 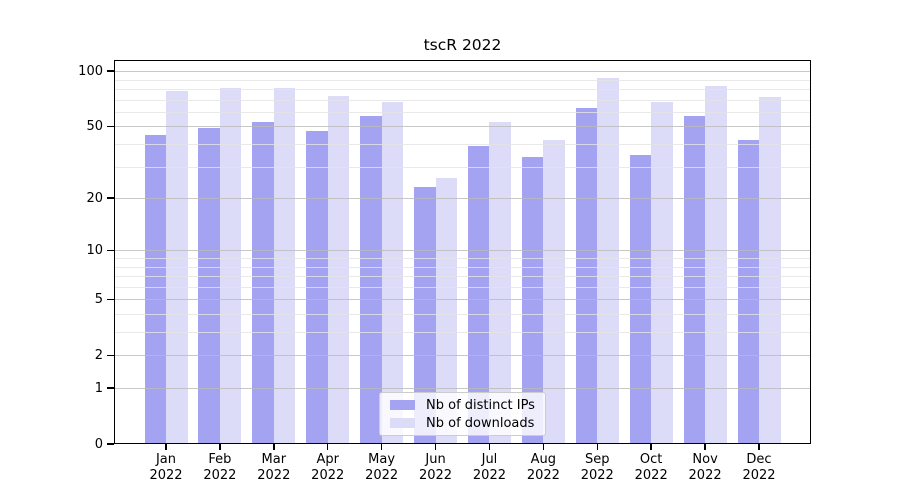 What do you see at coordinates (435, 447) in the screenshot?
I see `x-tick-mark-jun` at bounding box center [435, 447].